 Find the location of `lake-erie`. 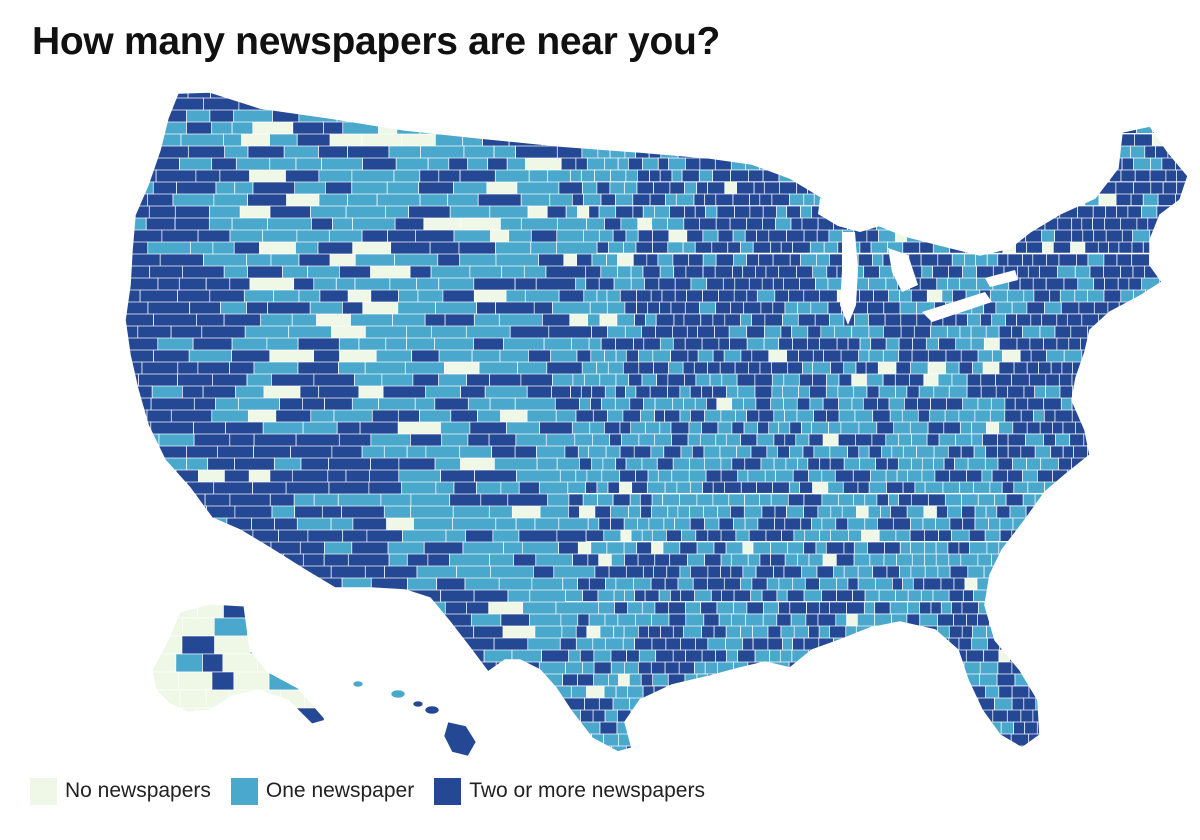

lake-erie is located at coordinates (957, 307).